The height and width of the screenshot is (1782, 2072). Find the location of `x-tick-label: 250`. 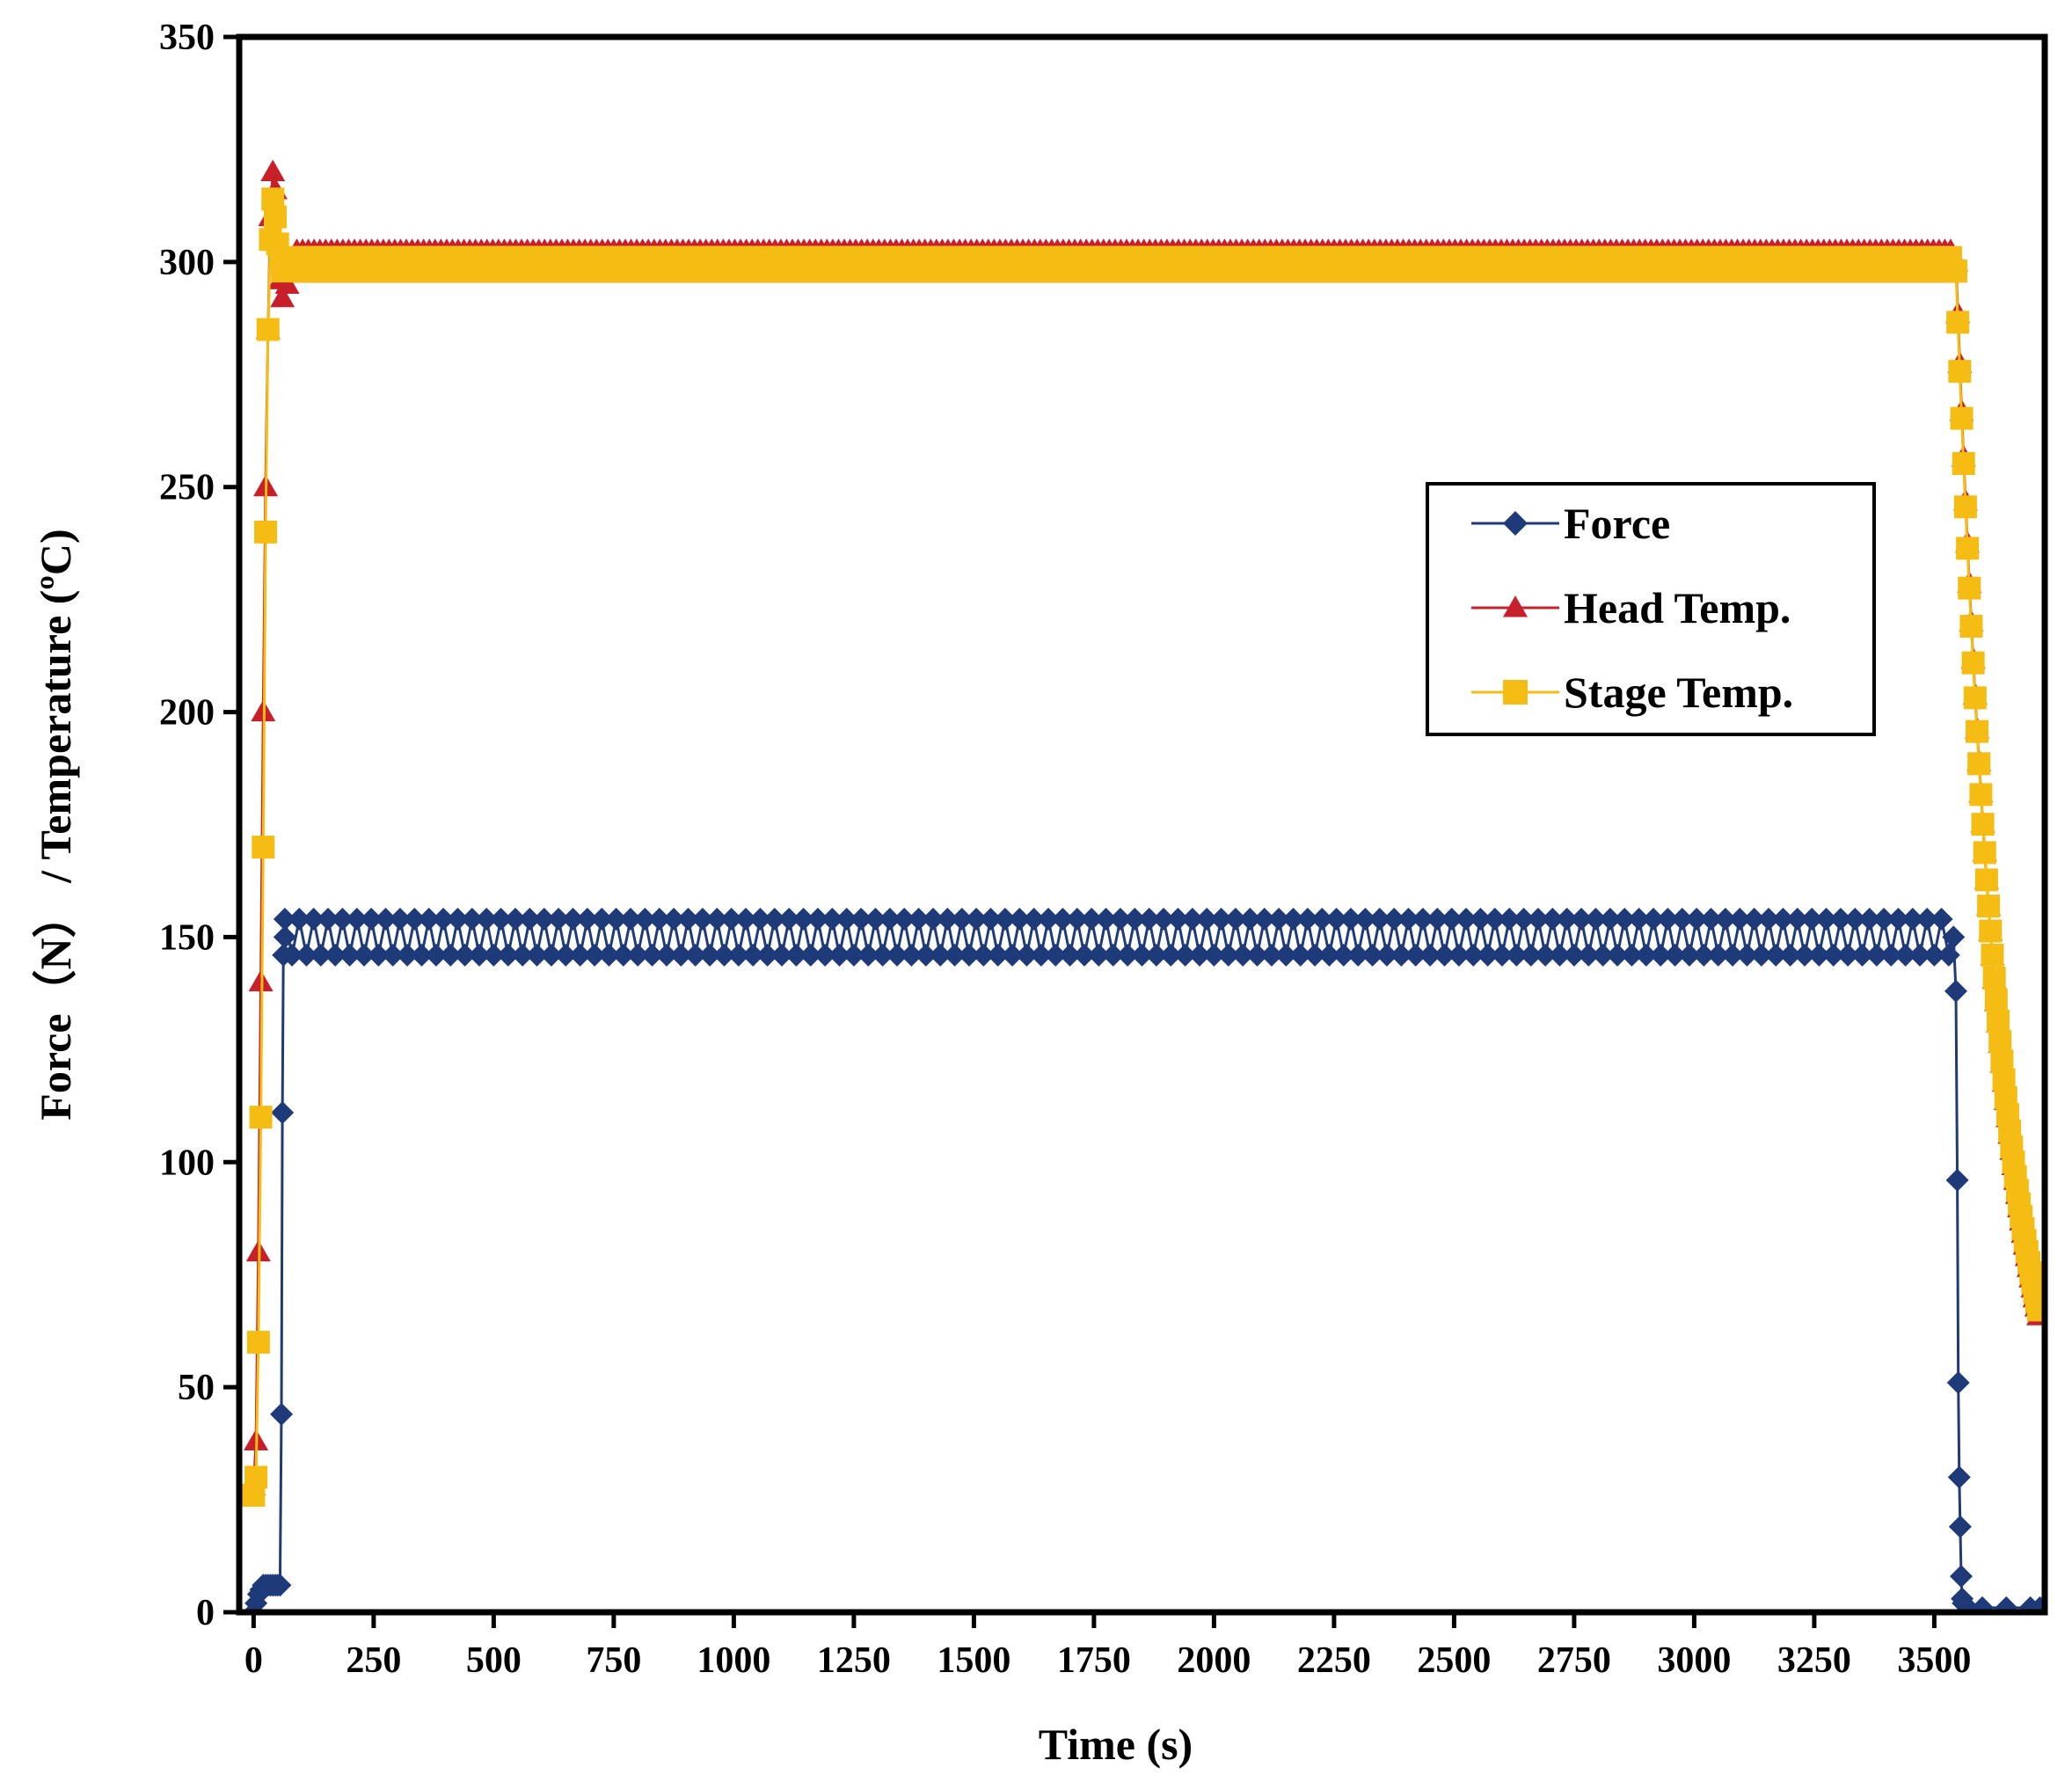

x-tick-label: 250 is located at coordinates (373, 1660).